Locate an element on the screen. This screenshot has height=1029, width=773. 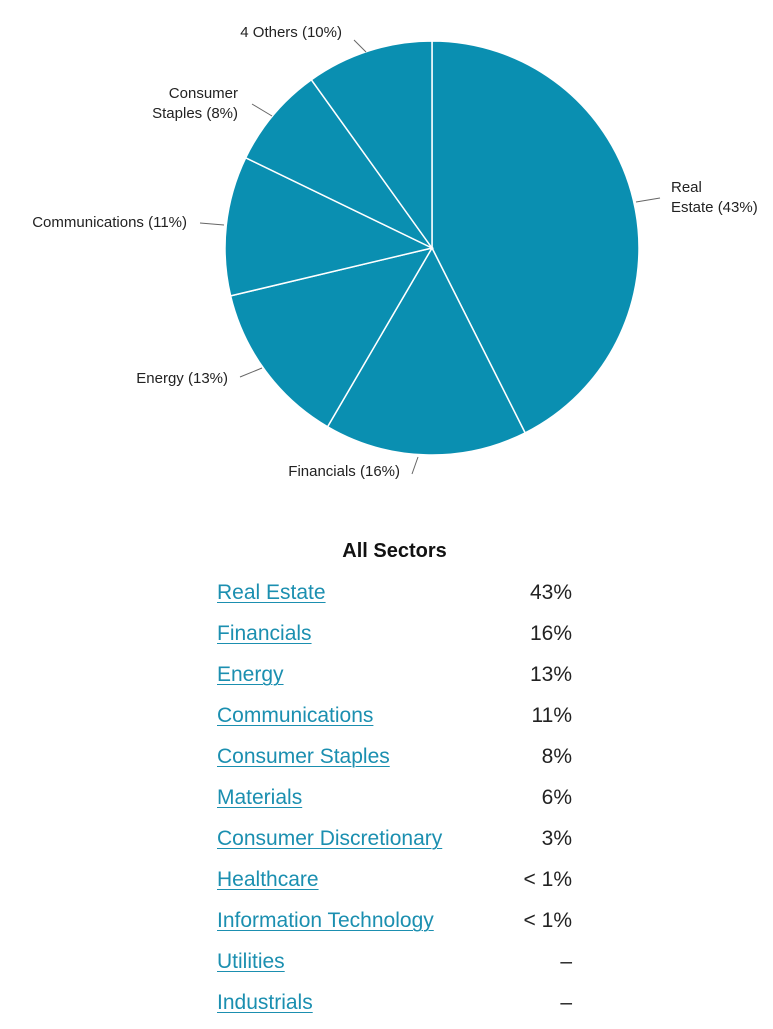
pie-slice-label: Energy (13%) is located at coordinates (182, 378).